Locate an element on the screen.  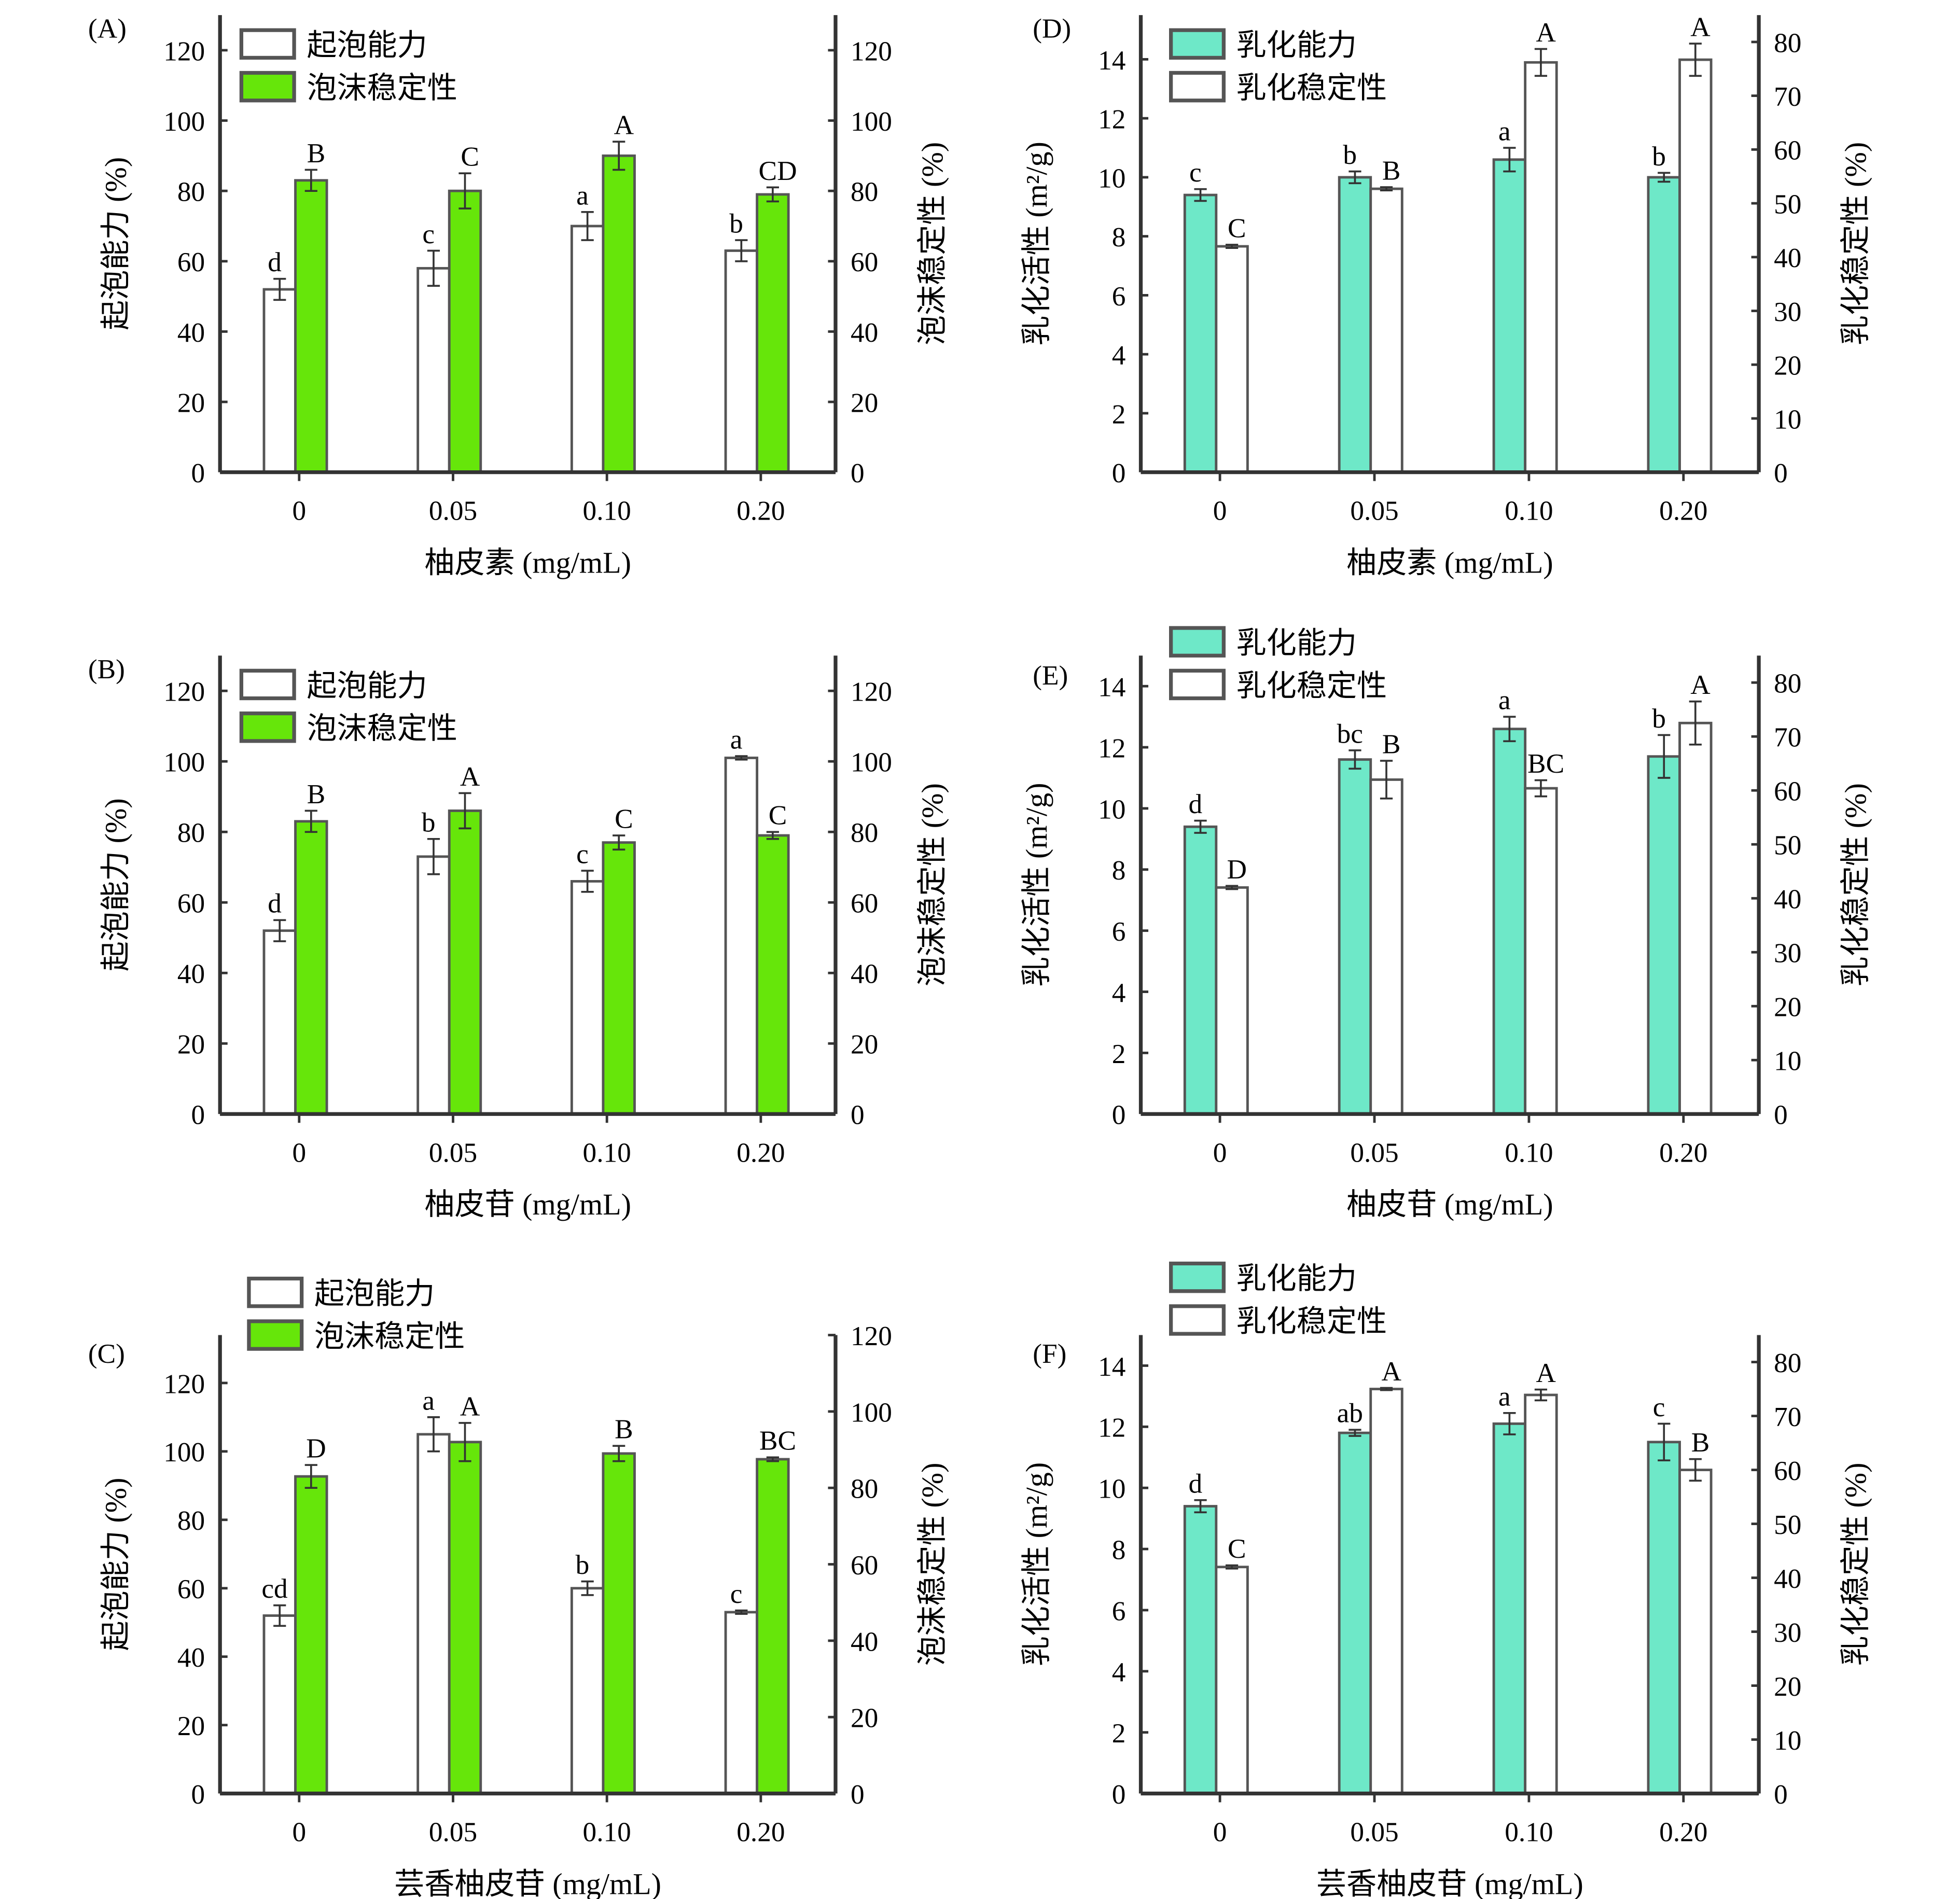
legend-label: 泡沫稳定性 is located at coordinates (382, 728).